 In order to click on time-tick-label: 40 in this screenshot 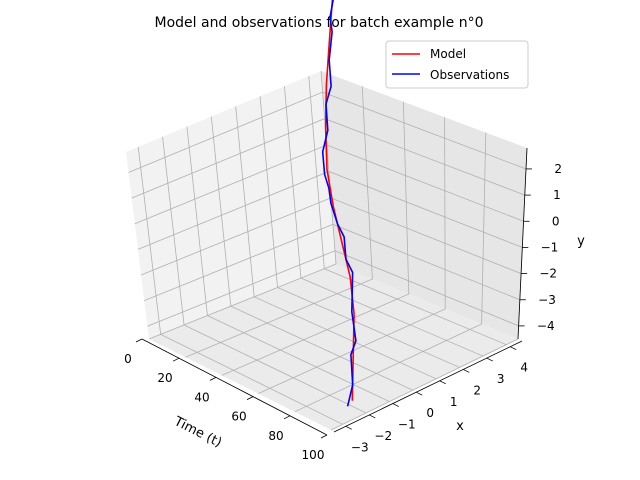, I will do `click(201, 397)`.